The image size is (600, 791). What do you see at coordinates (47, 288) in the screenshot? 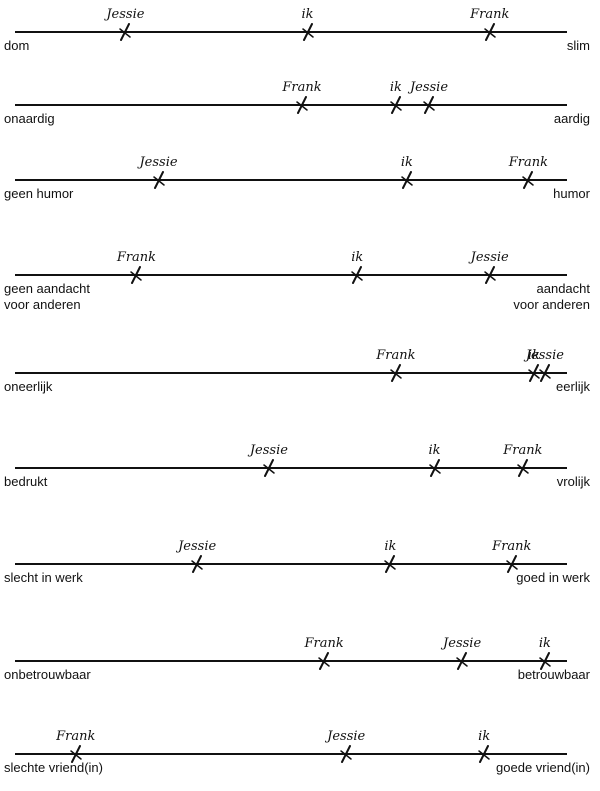
I see `label-line: geen aandacht` at bounding box center [47, 288].